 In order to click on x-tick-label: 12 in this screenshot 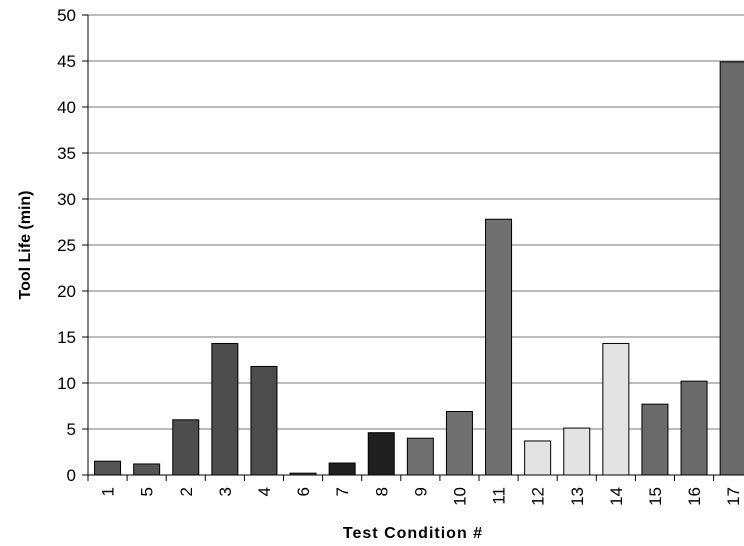, I will do `click(538, 496)`.